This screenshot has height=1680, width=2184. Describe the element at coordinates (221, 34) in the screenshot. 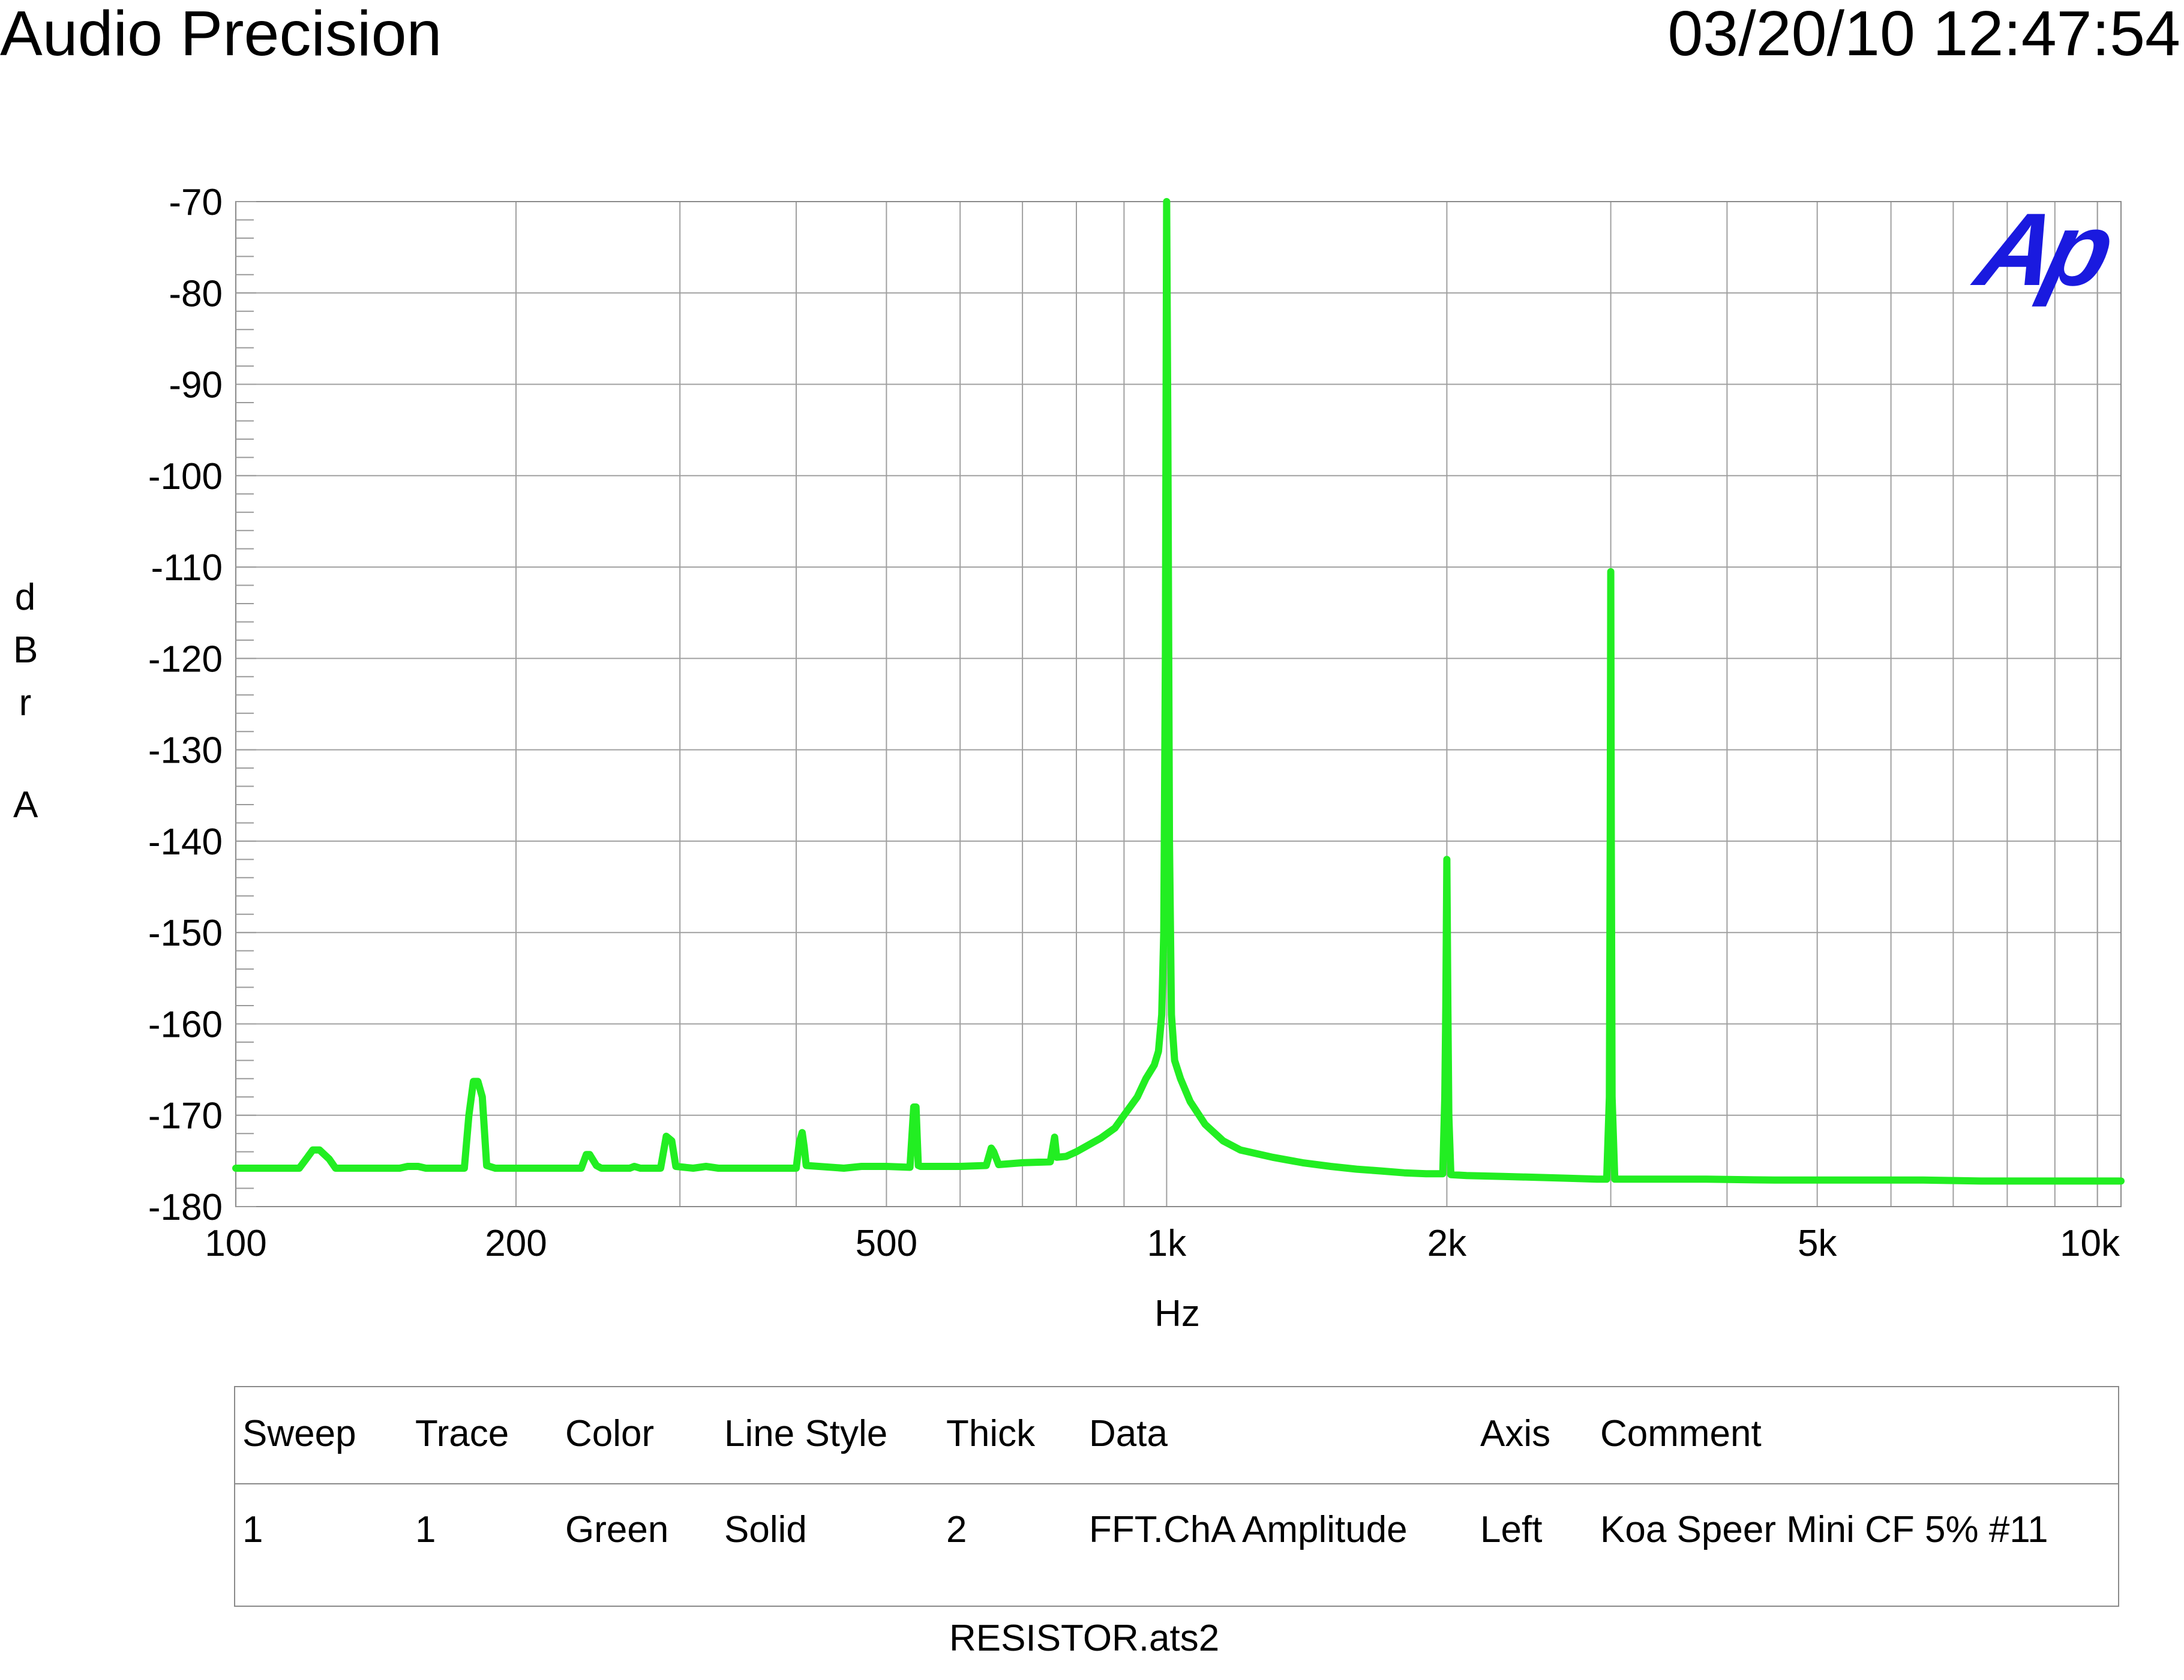

I see `brand-title: Audio Precision` at that location.